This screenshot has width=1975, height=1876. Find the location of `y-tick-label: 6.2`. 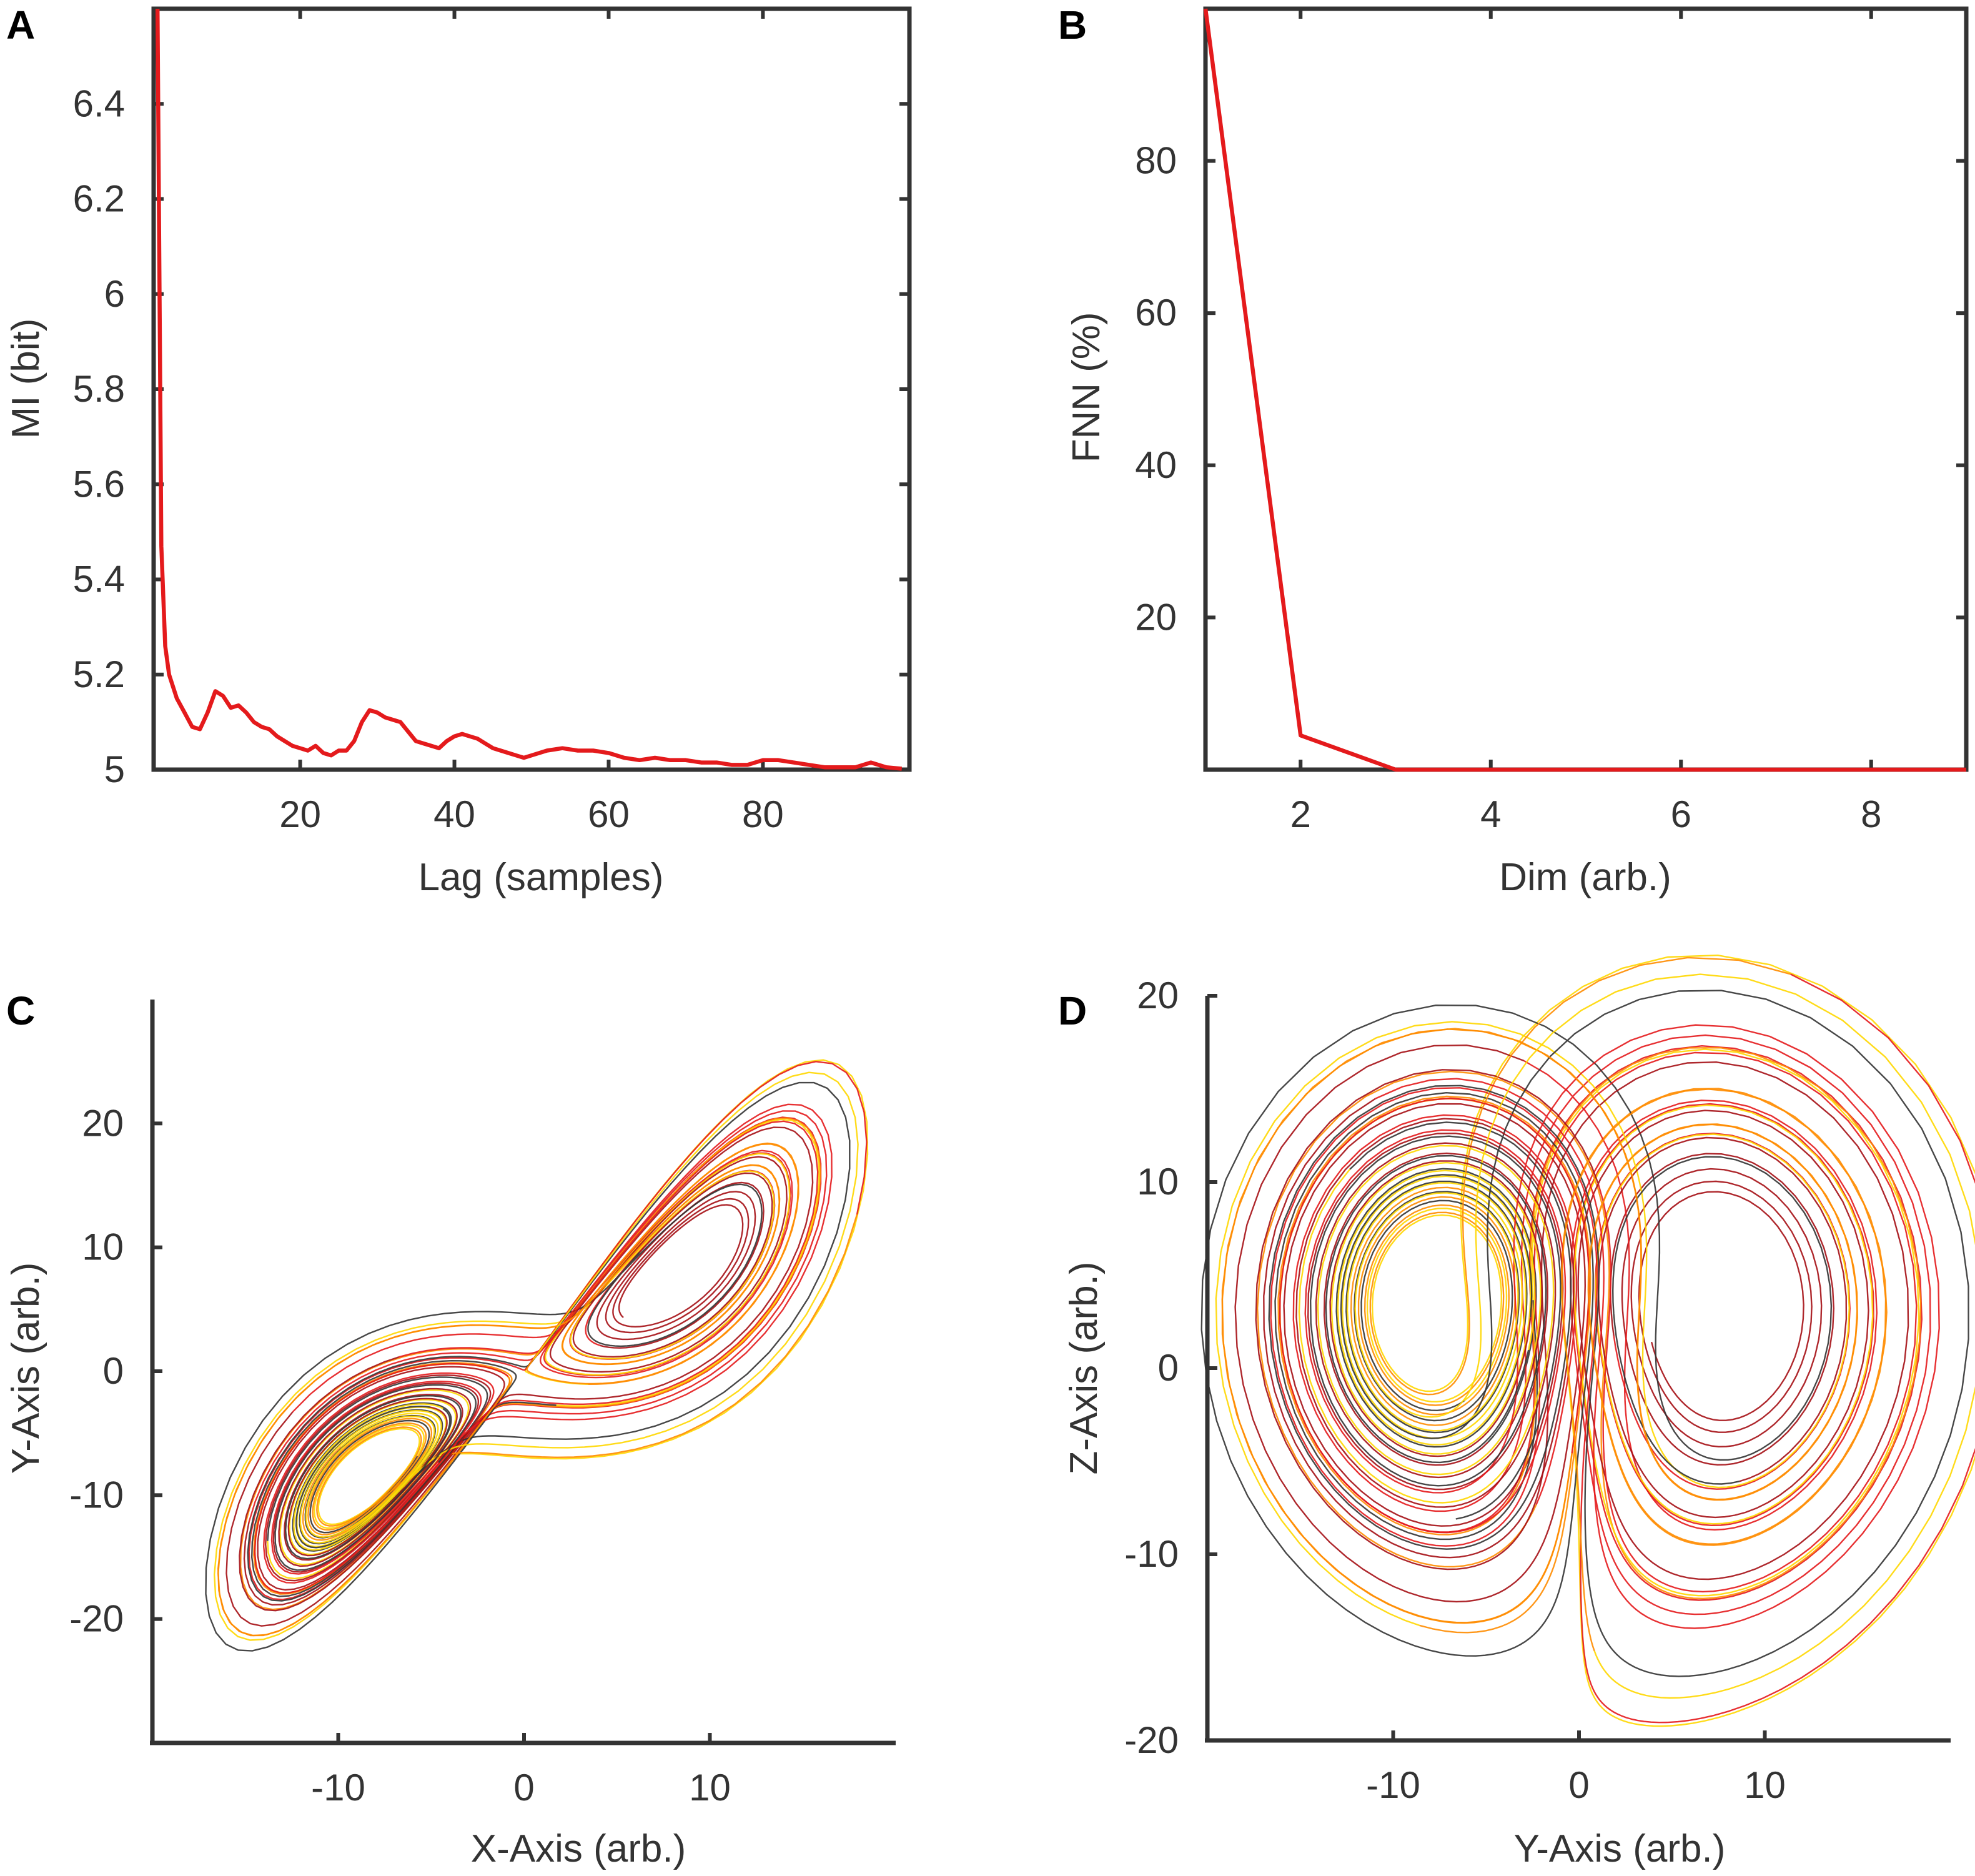

y-tick-label: 6.2 is located at coordinates (99, 199).